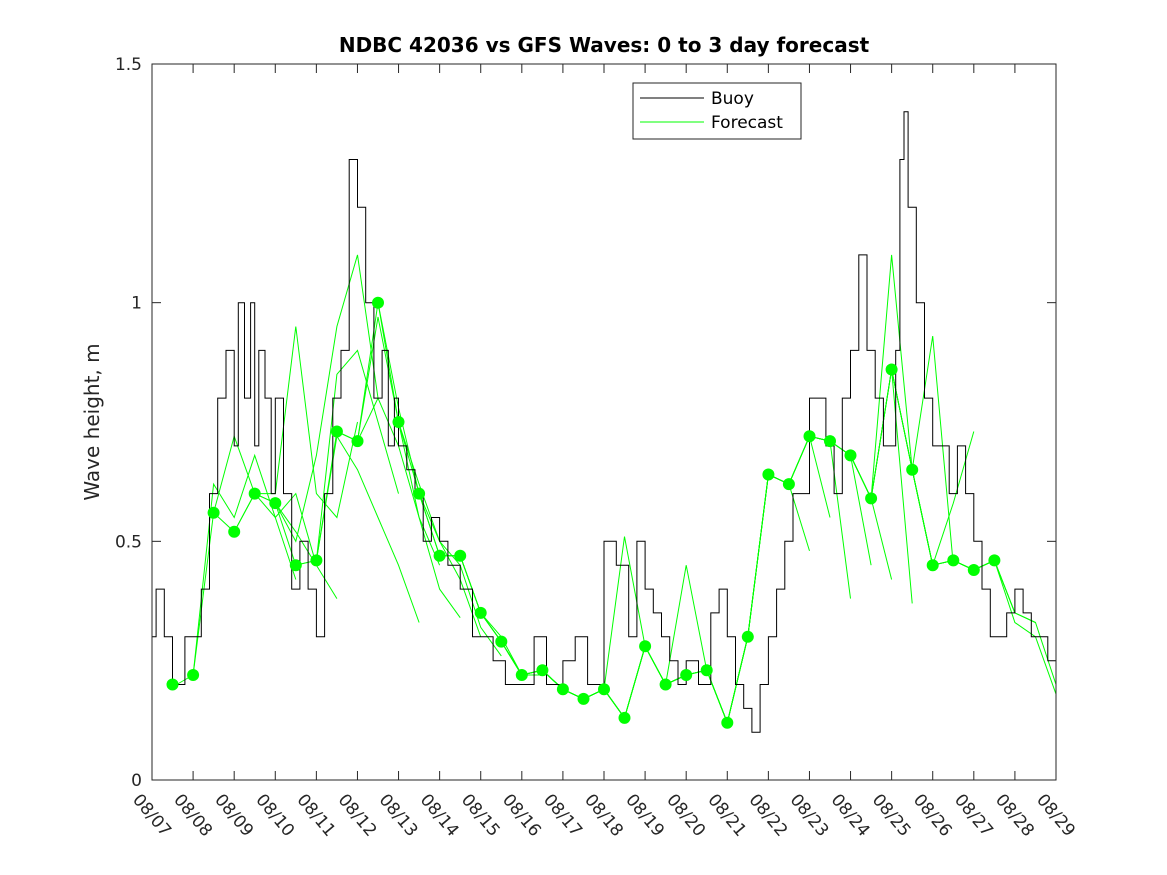  Describe the element at coordinates (128, 65) in the screenshot. I see `y-tick-label: 1.5` at that location.